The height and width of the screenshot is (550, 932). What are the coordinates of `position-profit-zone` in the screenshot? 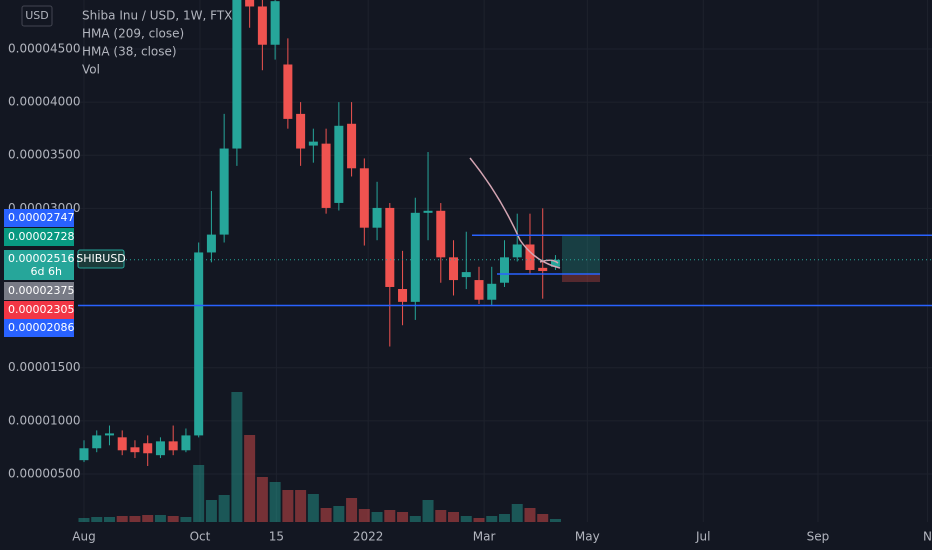 It's located at (581, 255).